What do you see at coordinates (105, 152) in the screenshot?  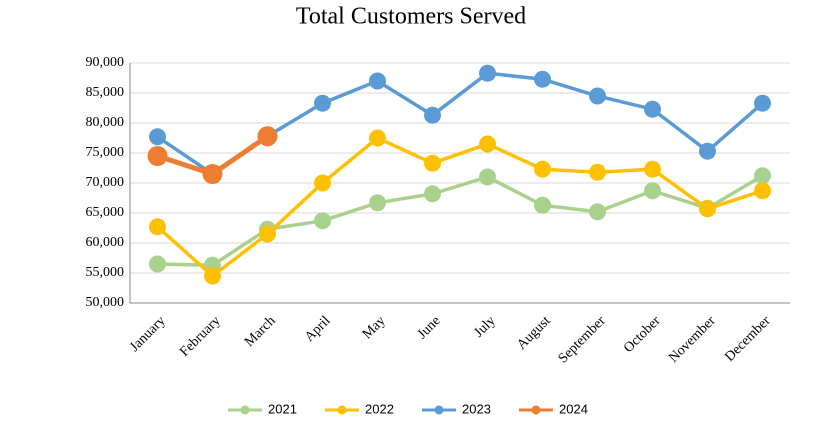 I see `y-tick-label: 75,000` at bounding box center [105, 152].